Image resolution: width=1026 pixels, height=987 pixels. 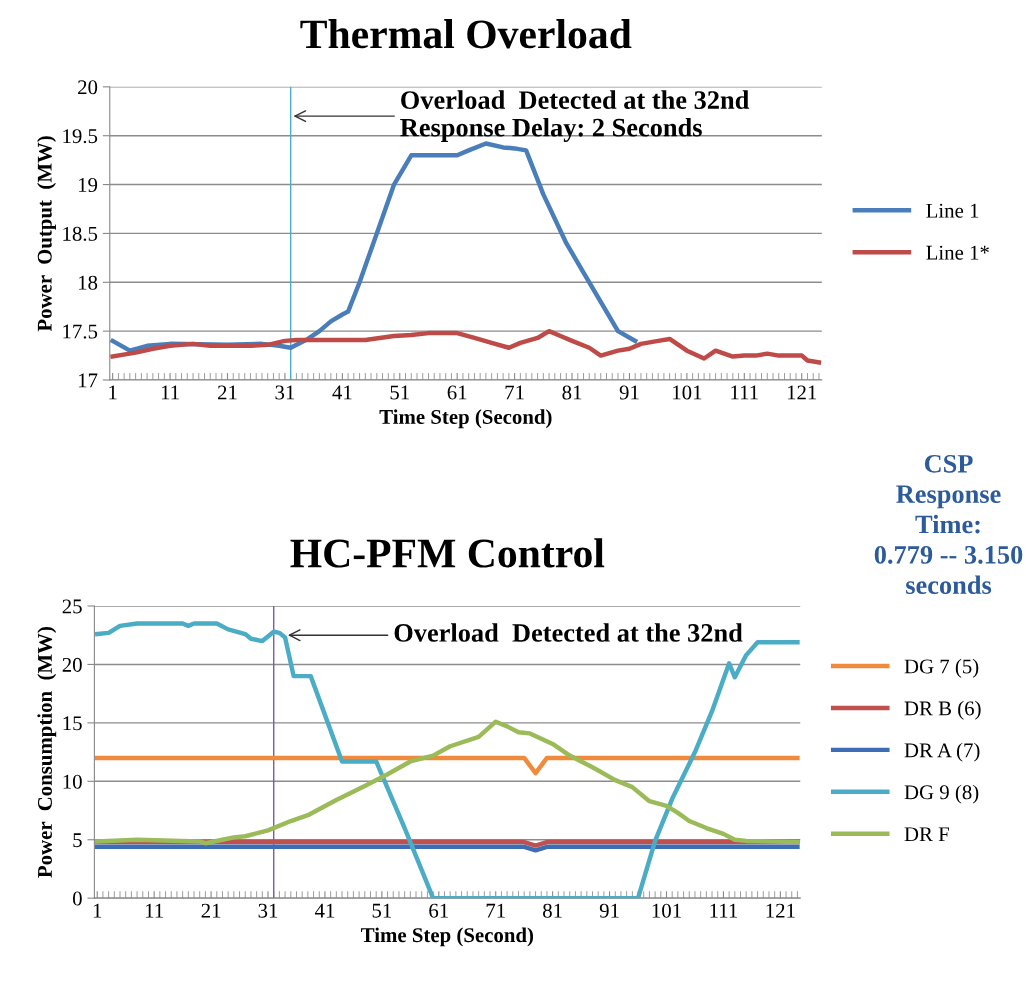 What do you see at coordinates (942, 752) in the screenshot?
I see `legend-label: DR A (7)` at bounding box center [942, 752].